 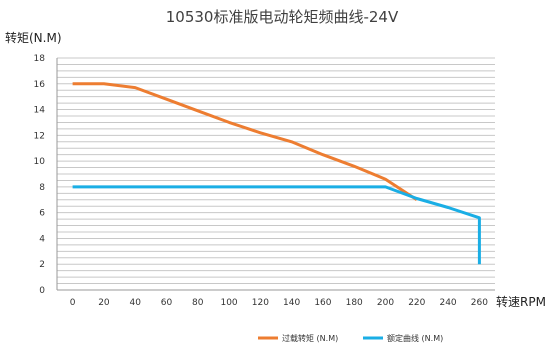 I want to click on y-tick-label: 0, so click(x=42, y=291).